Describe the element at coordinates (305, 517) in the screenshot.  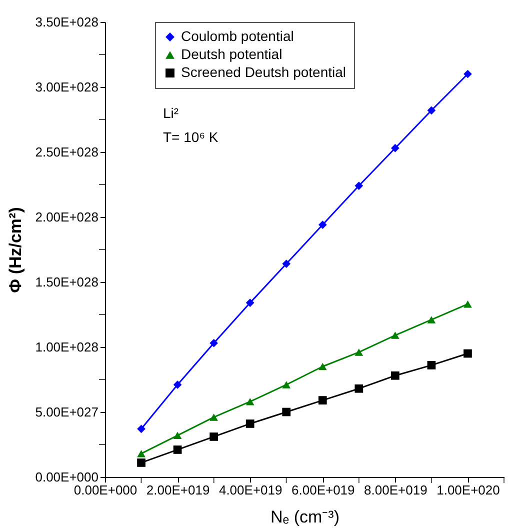
I see `x-axis-title: Nₑ (cm⁻³)` at that location.